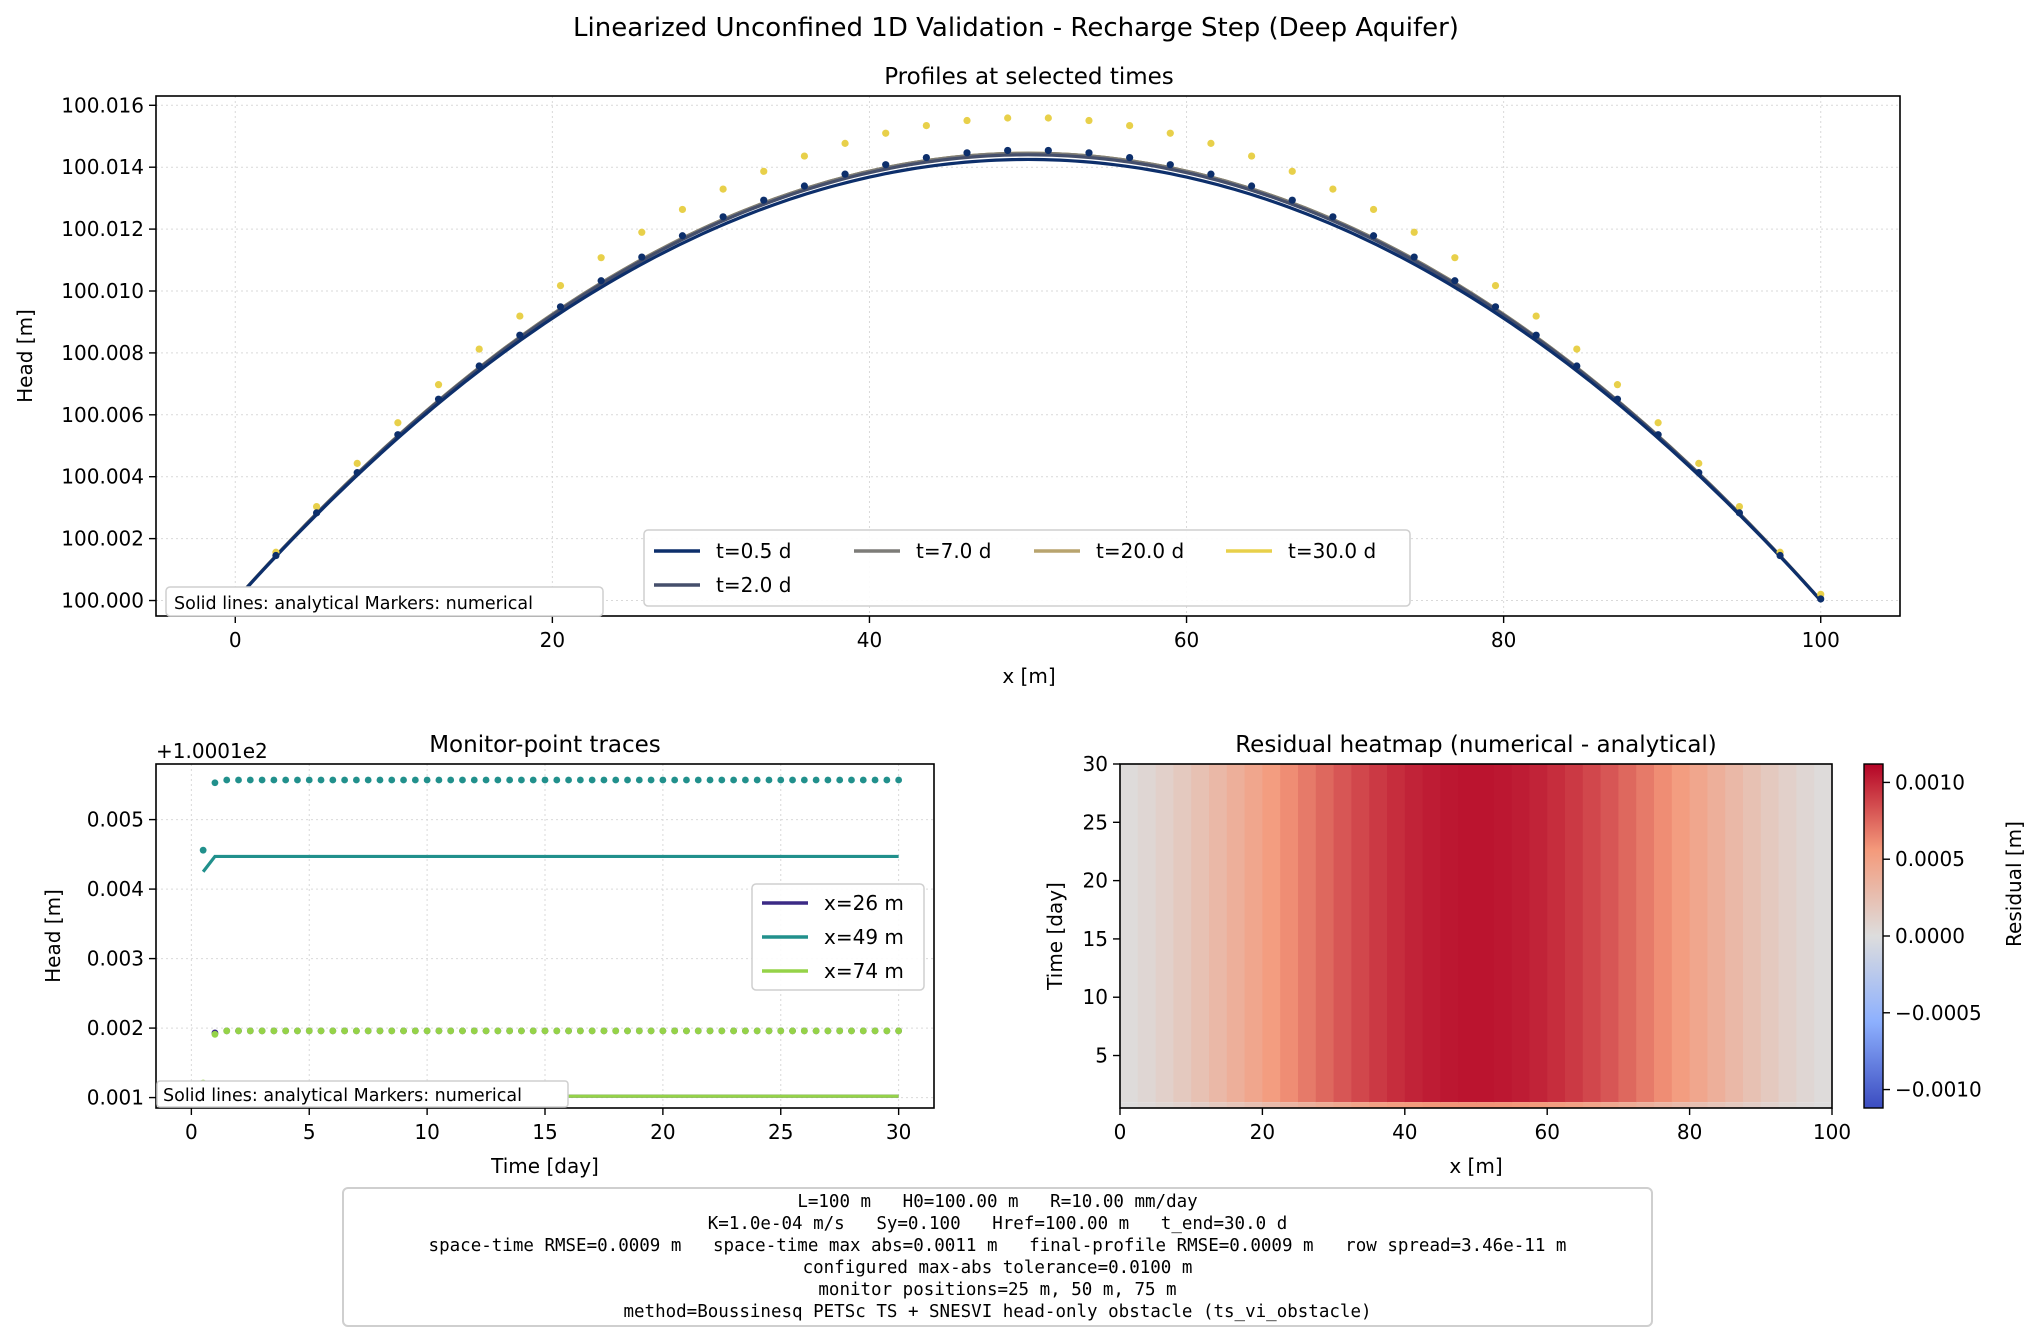 This screenshot has width=2033, height=1335. What do you see at coordinates (838, 937) in the screenshot?
I see `monitor-legend: x=26 m x=49 m x=74 m` at bounding box center [838, 937].